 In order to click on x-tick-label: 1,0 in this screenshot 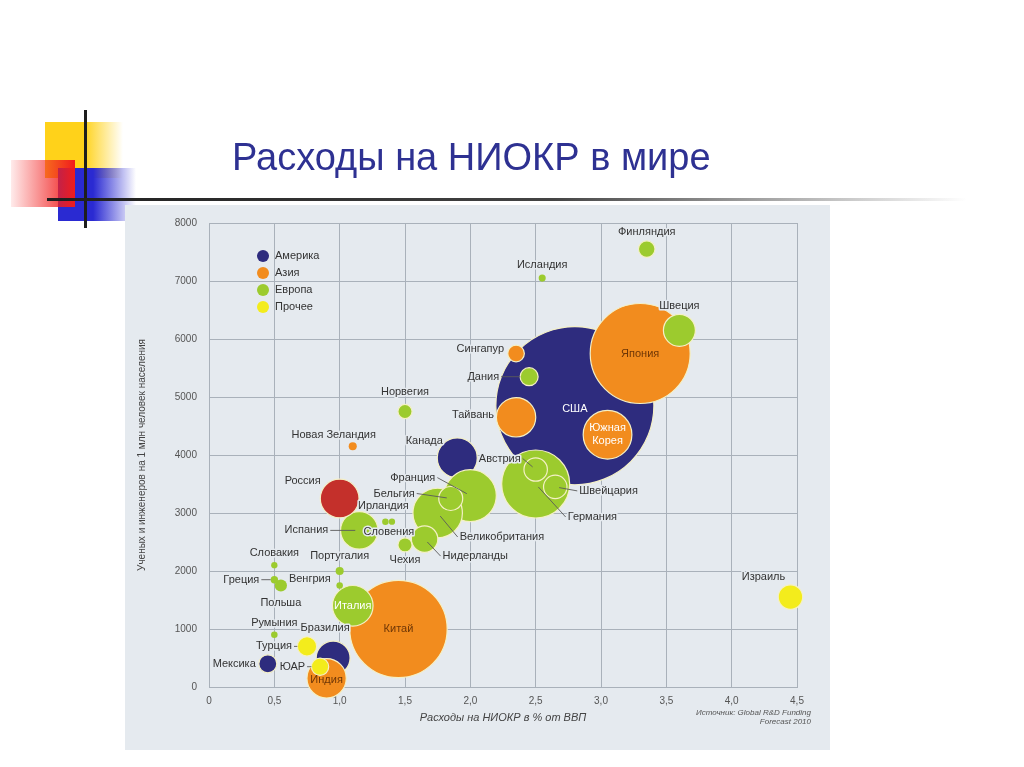, I will do `click(340, 700)`.